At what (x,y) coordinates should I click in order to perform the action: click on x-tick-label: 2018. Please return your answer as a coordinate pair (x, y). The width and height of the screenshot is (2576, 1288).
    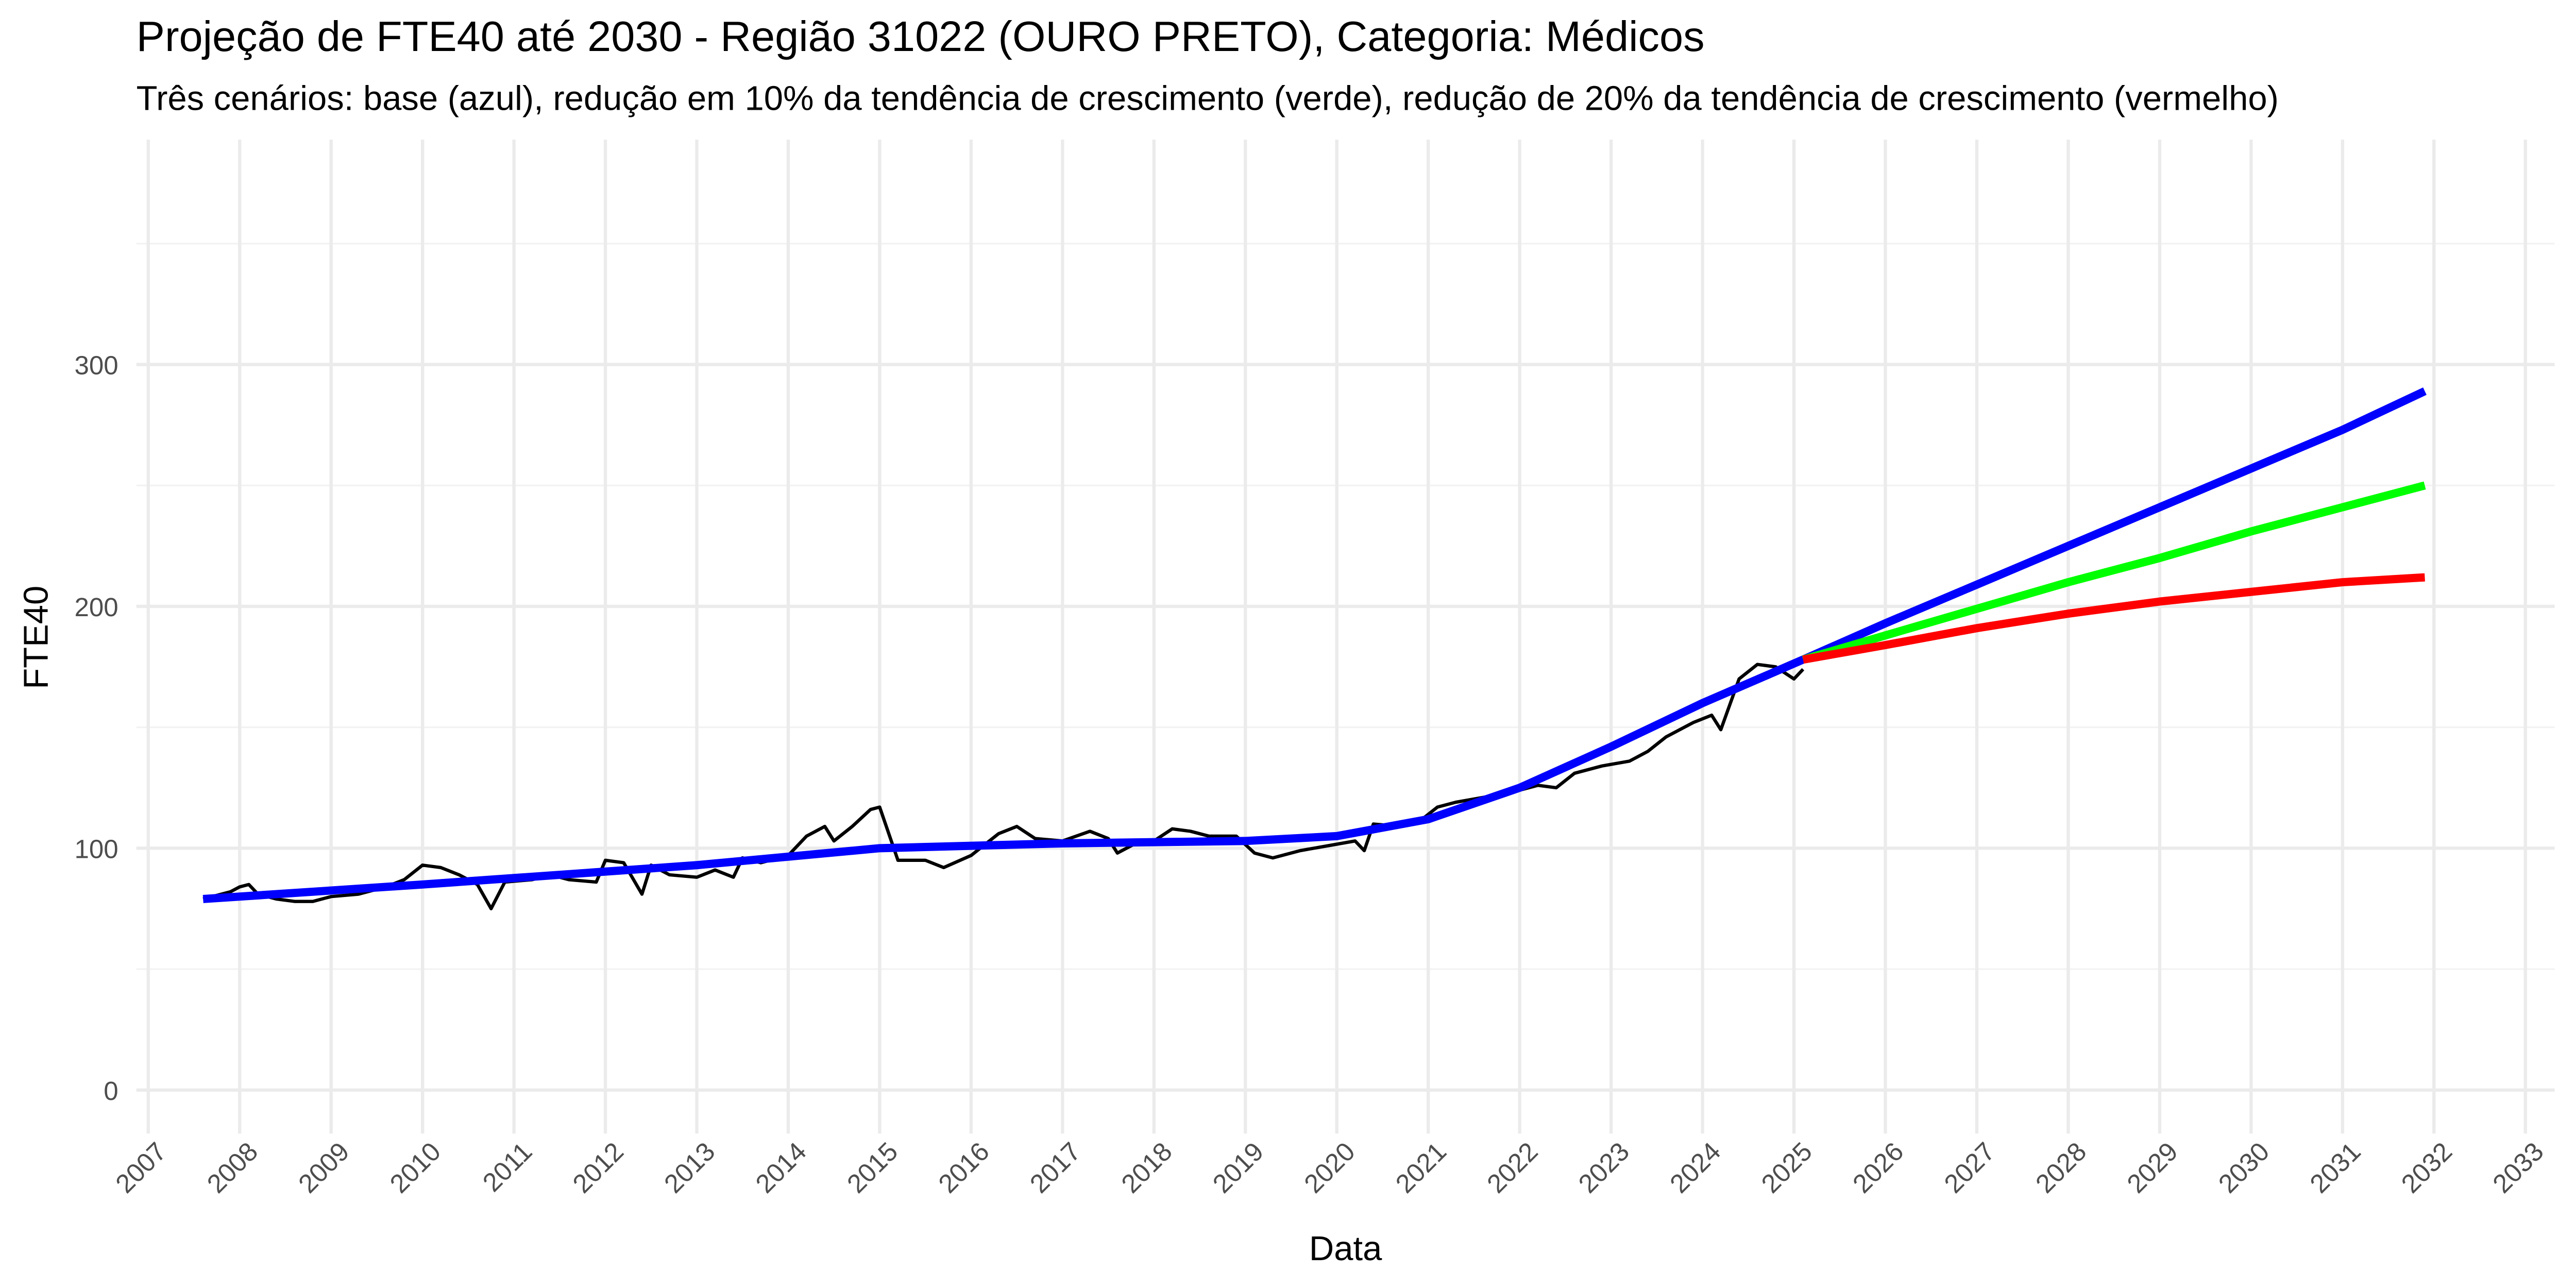
    Looking at the image, I should click on (1146, 1168).